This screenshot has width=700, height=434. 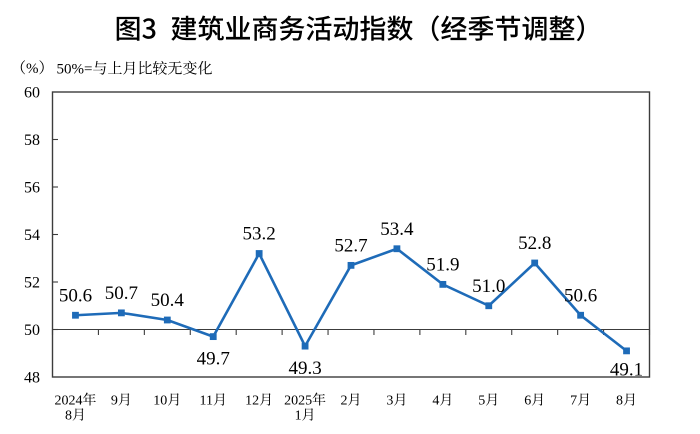 I want to click on text-run: 6, so click(x=527, y=401).